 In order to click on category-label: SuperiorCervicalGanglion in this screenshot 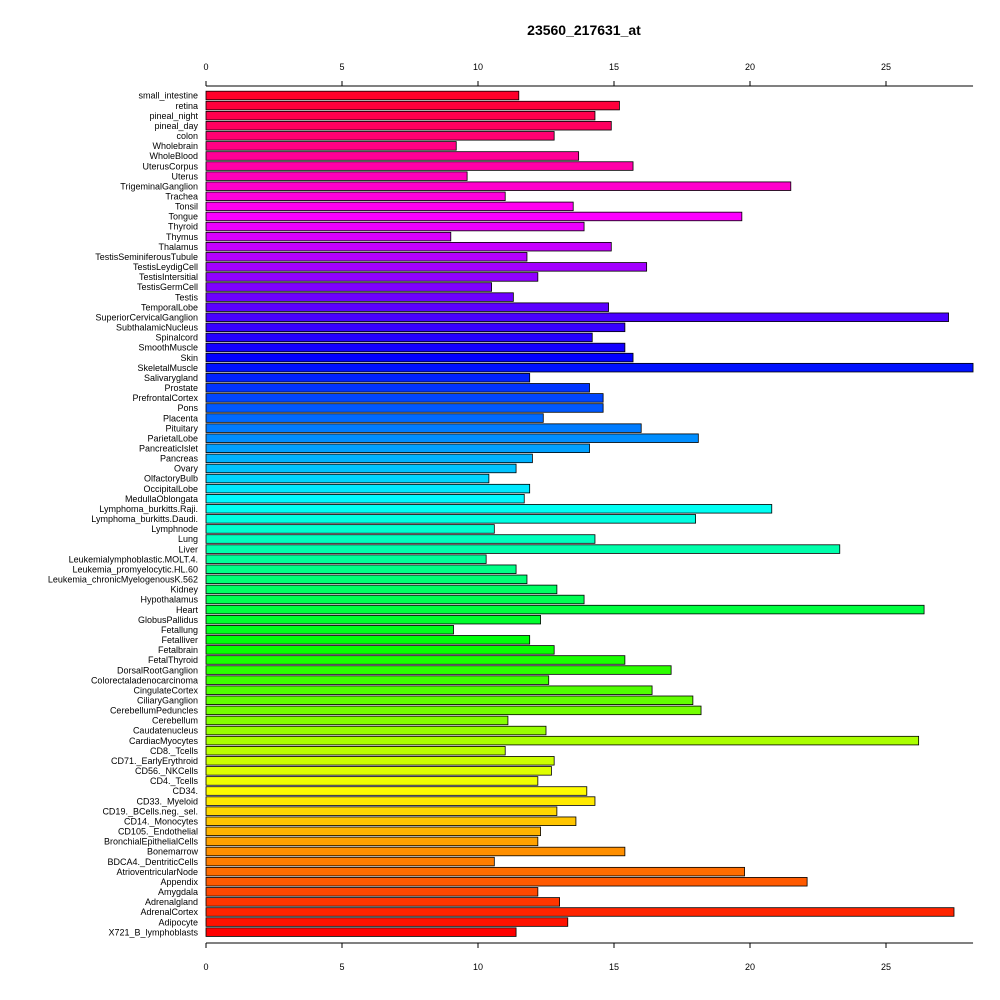, I will do `click(146, 317)`.